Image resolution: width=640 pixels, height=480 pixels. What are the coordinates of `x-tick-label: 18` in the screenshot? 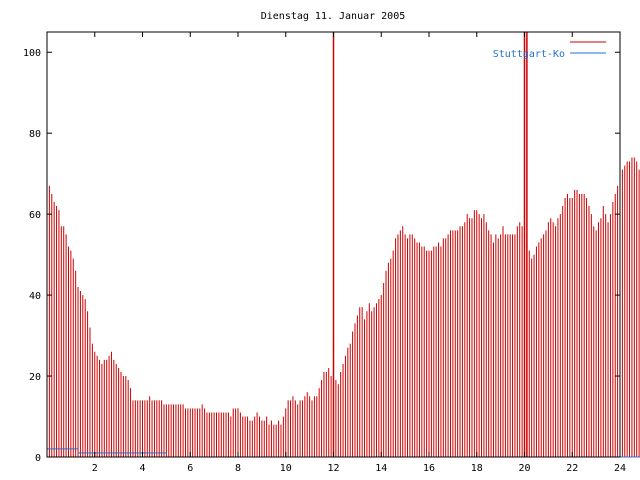 It's located at (477, 468).